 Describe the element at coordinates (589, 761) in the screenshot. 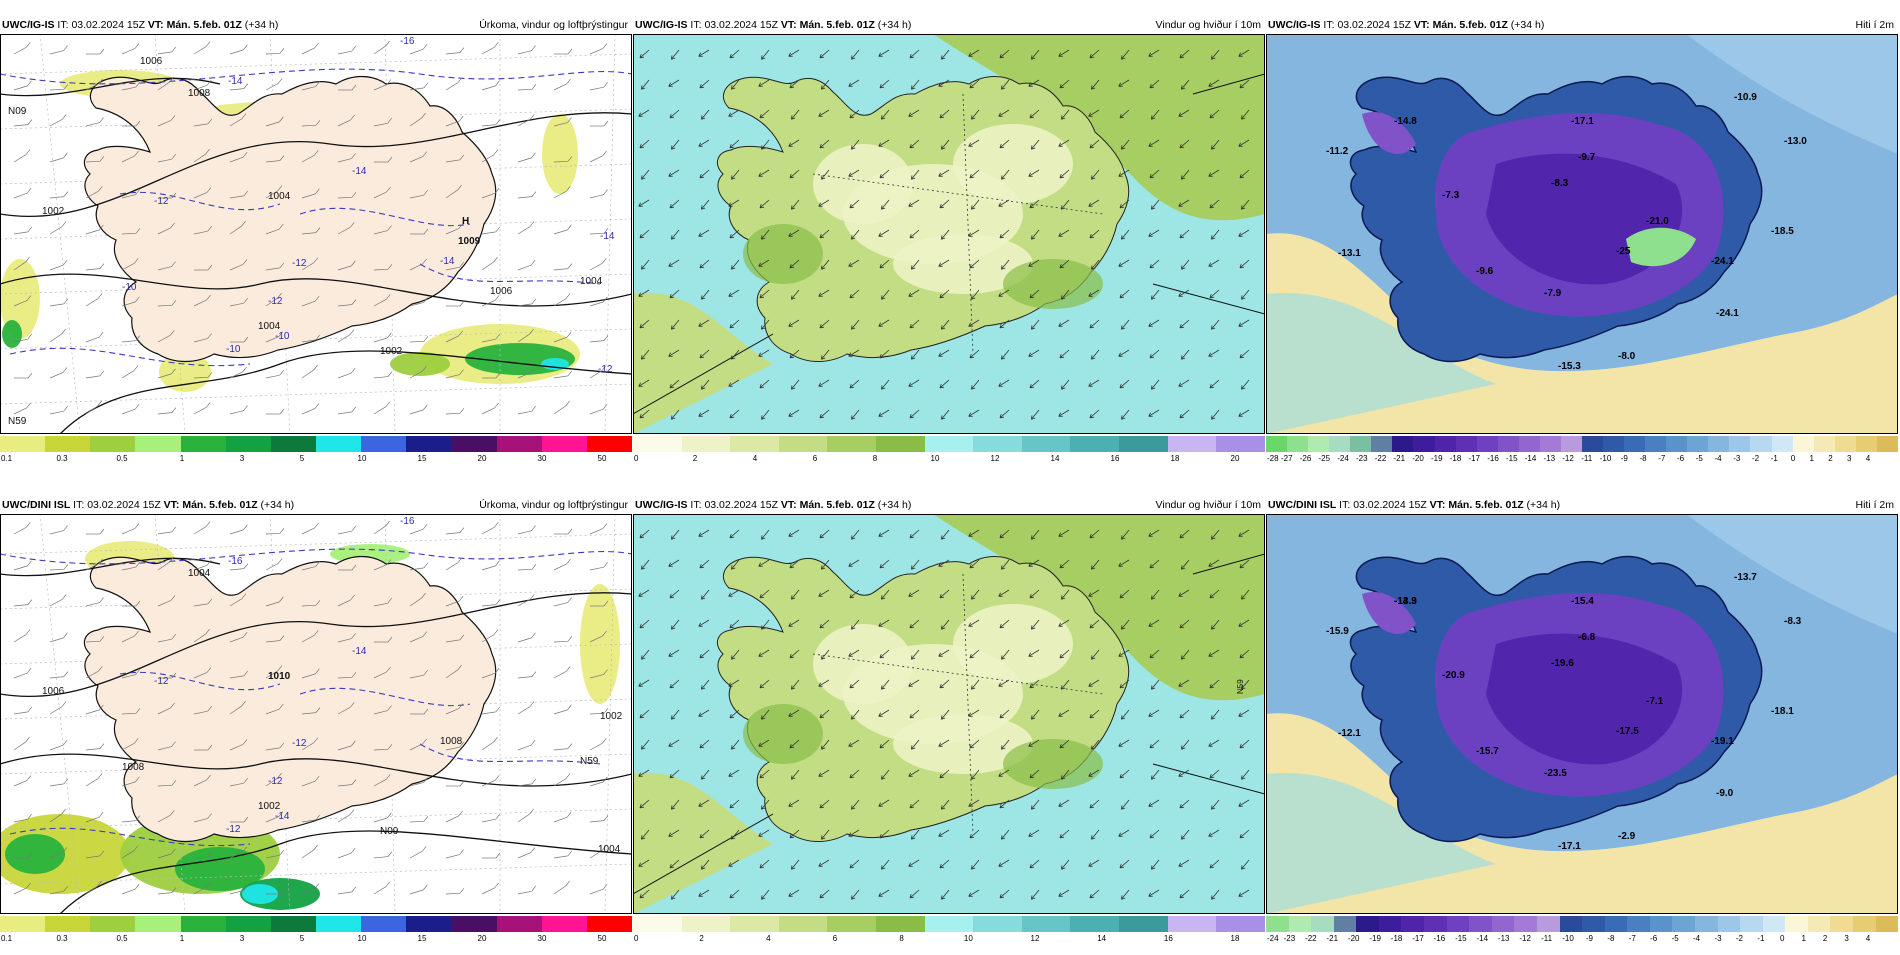

I see `map-label: N59` at that location.